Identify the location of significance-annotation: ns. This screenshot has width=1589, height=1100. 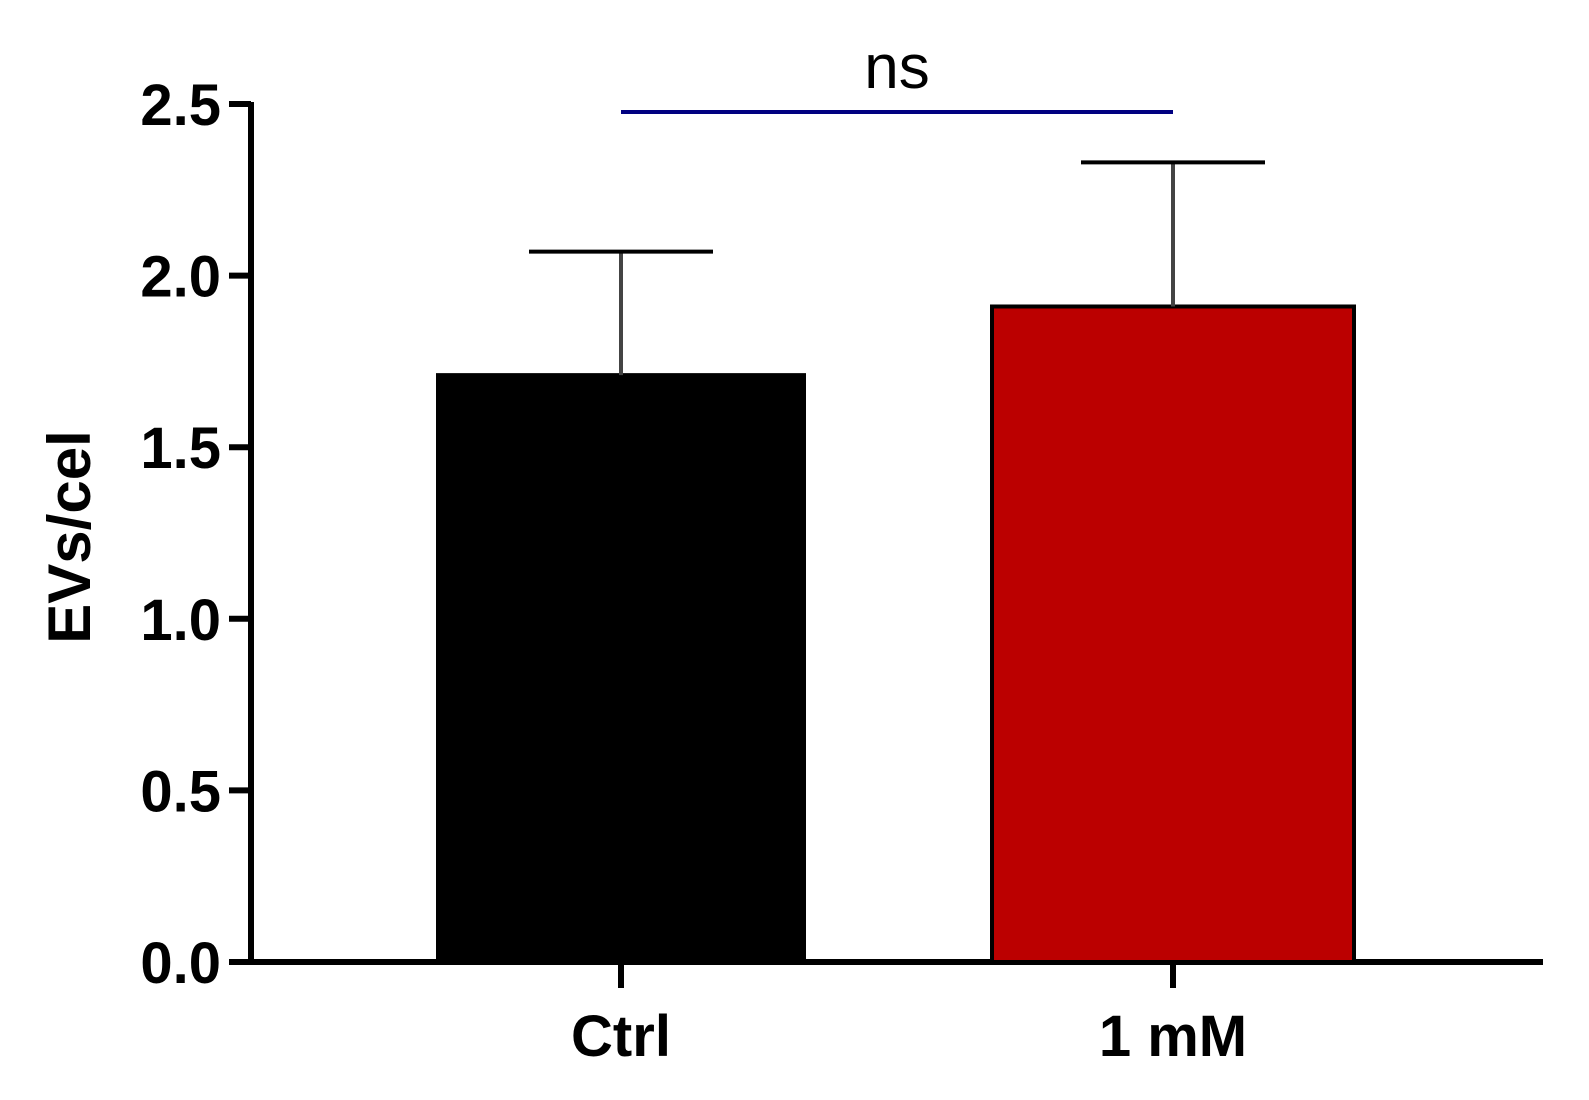
(897, 73).